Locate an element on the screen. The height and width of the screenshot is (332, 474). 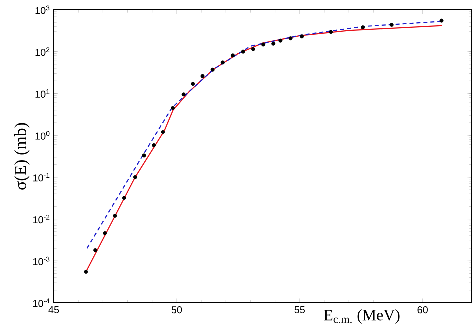
x-tick-label: 45 is located at coordinates (54, 310).